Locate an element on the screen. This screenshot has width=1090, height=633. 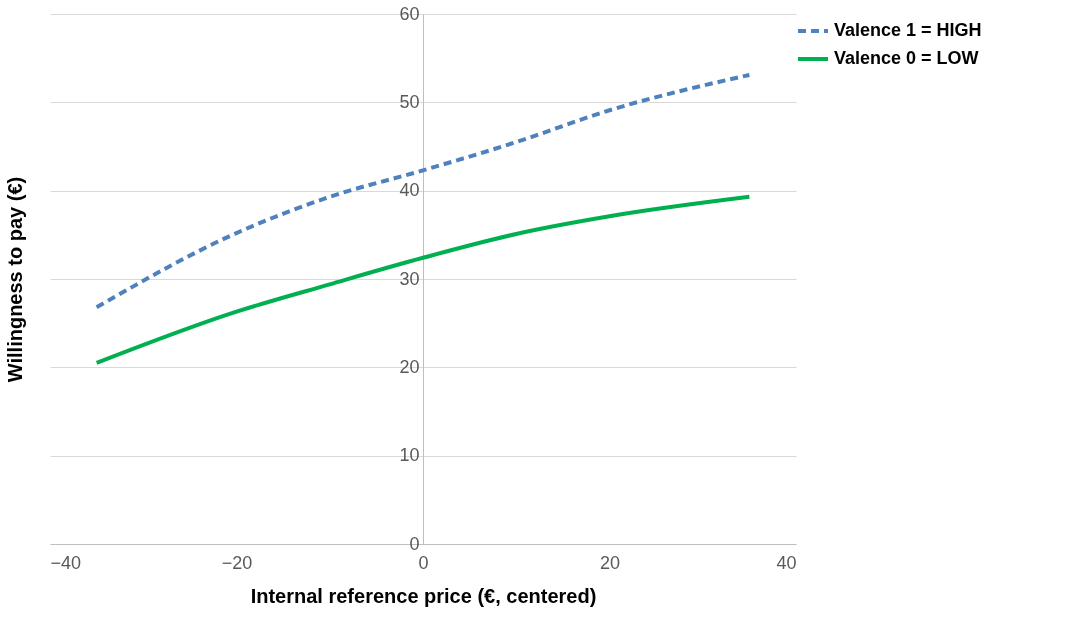
x-tick-label: 20 is located at coordinates (610, 562).